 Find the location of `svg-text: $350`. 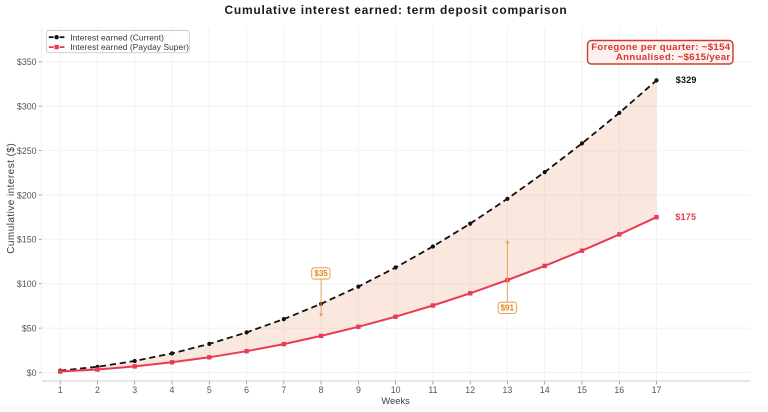

svg-text: $350 is located at coordinates (27, 62).